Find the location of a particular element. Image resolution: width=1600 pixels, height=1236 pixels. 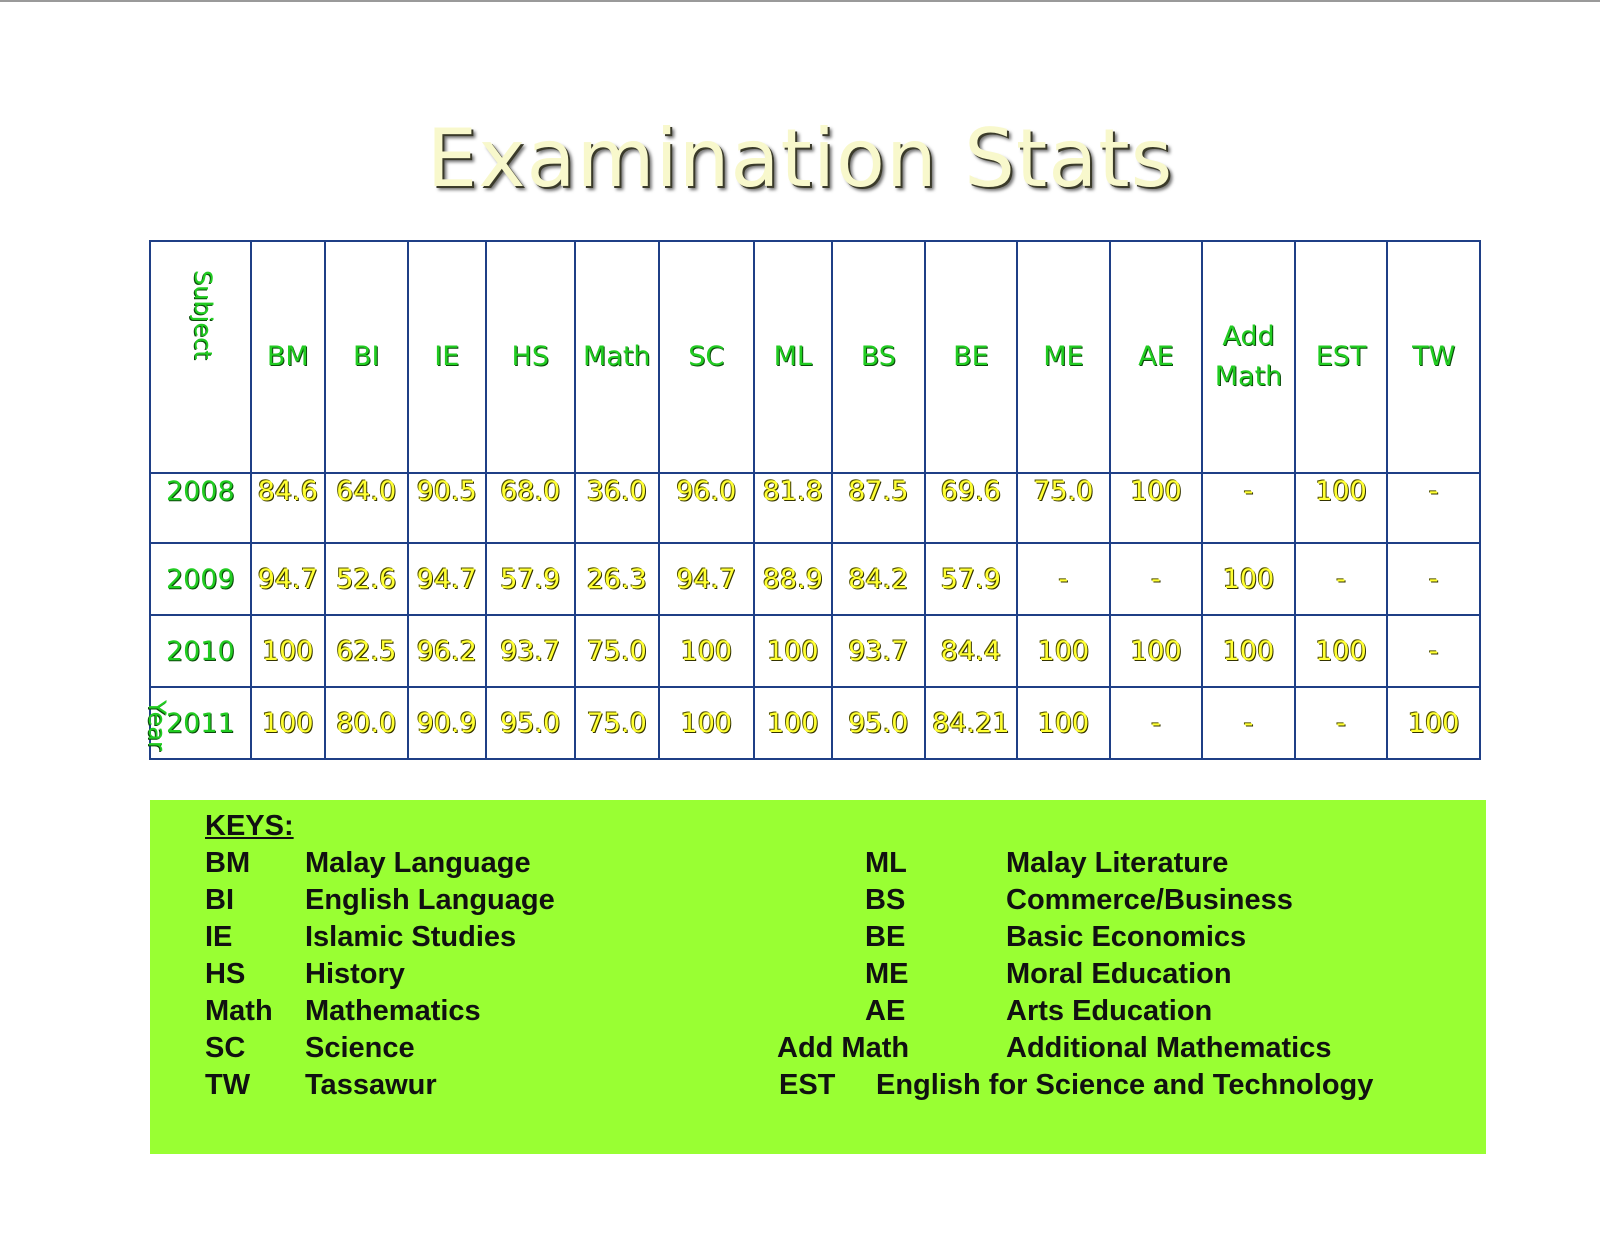

table-cell: 62.5 is located at coordinates (366, 651).